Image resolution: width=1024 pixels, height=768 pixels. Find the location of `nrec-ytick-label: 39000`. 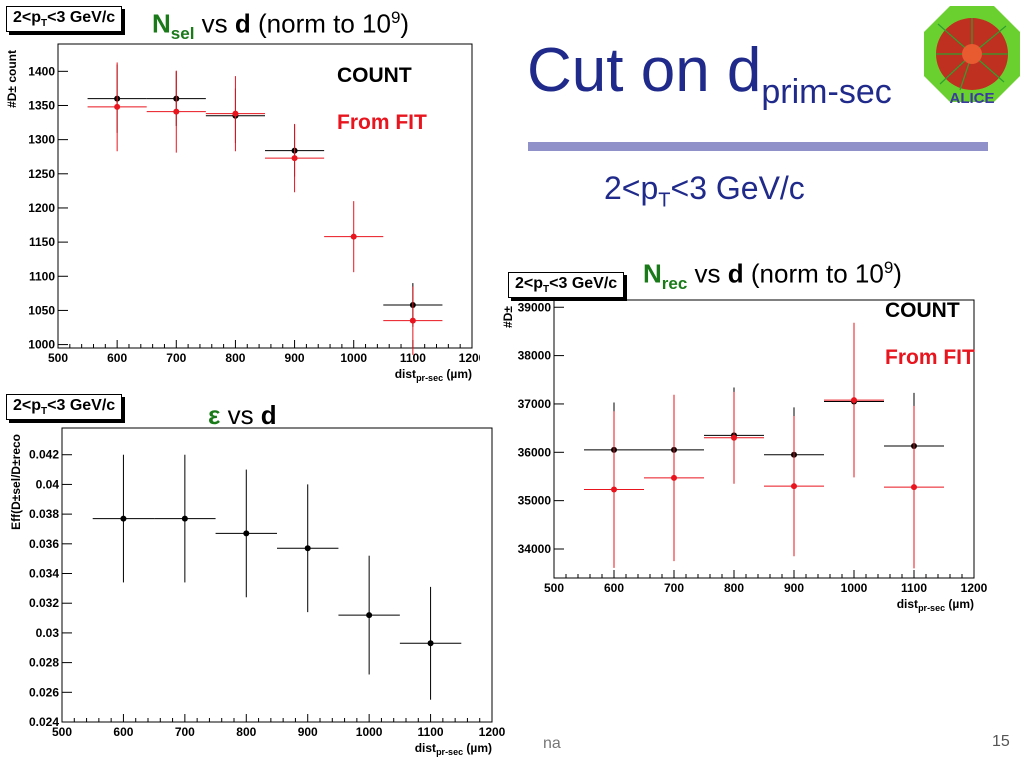

nrec-ytick-label: 39000 is located at coordinates (535, 307).